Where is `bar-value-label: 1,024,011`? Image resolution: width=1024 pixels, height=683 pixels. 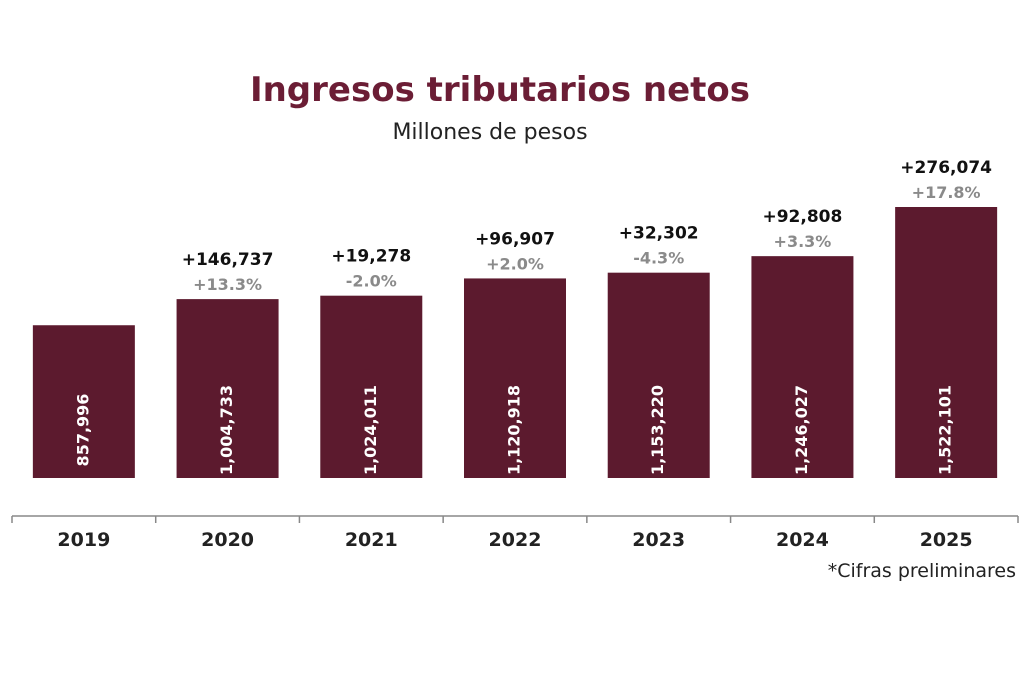 bar-value-label: 1,024,011 is located at coordinates (370, 430).